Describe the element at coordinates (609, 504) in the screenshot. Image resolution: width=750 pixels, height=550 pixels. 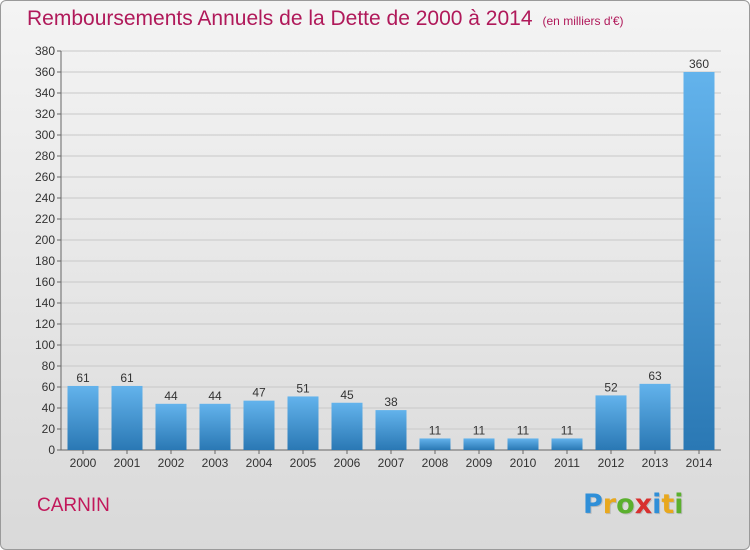
I see `logo-letter: r` at that location.